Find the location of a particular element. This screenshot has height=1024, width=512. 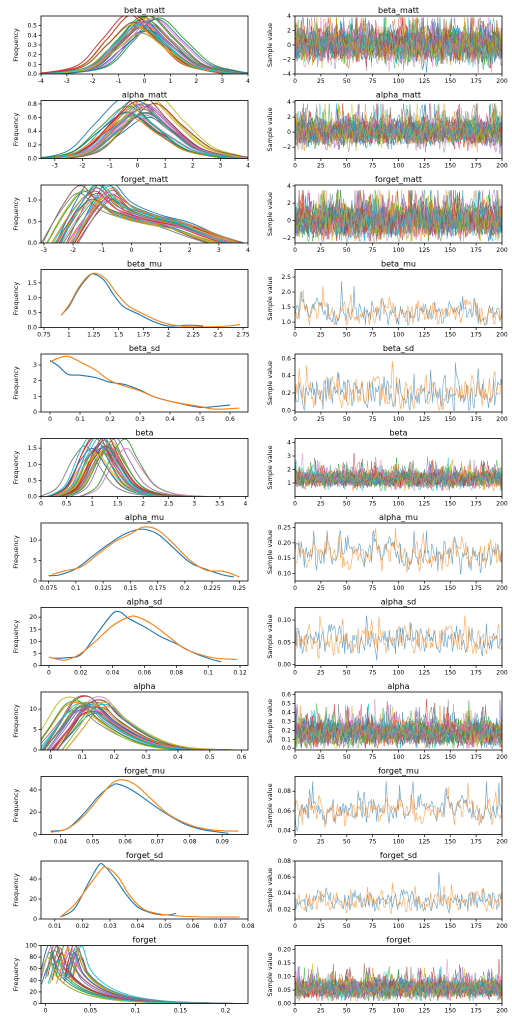

x-tick-label: 0.075 is located at coordinates (48, 588).